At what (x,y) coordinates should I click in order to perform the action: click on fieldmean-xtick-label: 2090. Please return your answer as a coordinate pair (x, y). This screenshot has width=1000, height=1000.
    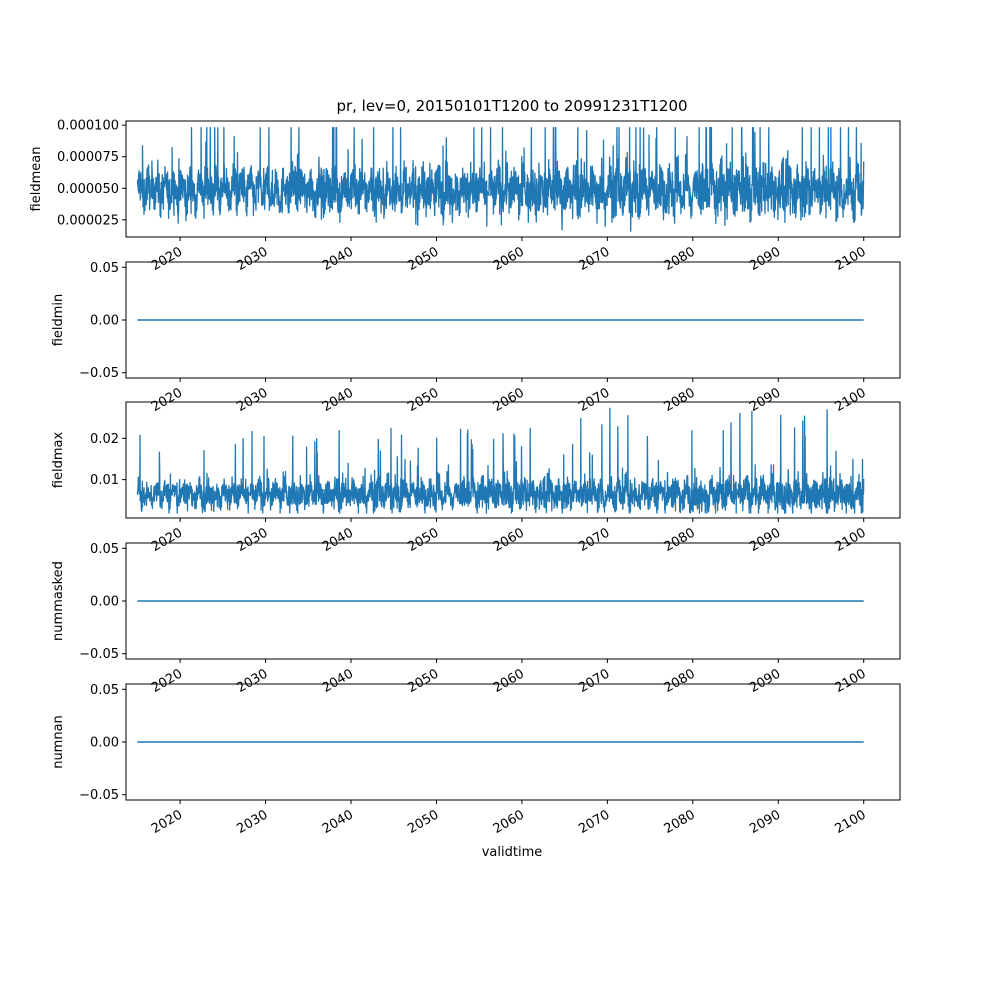
    Looking at the image, I should click on (765, 259).